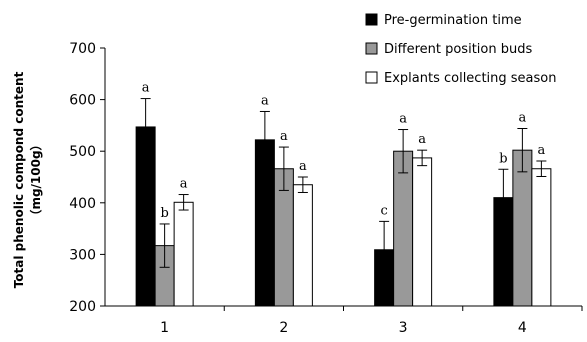  What do you see at coordinates (470, 78) in the screenshot?
I see `legend-label: Explants collecting season` at bounding box center [470, 78].